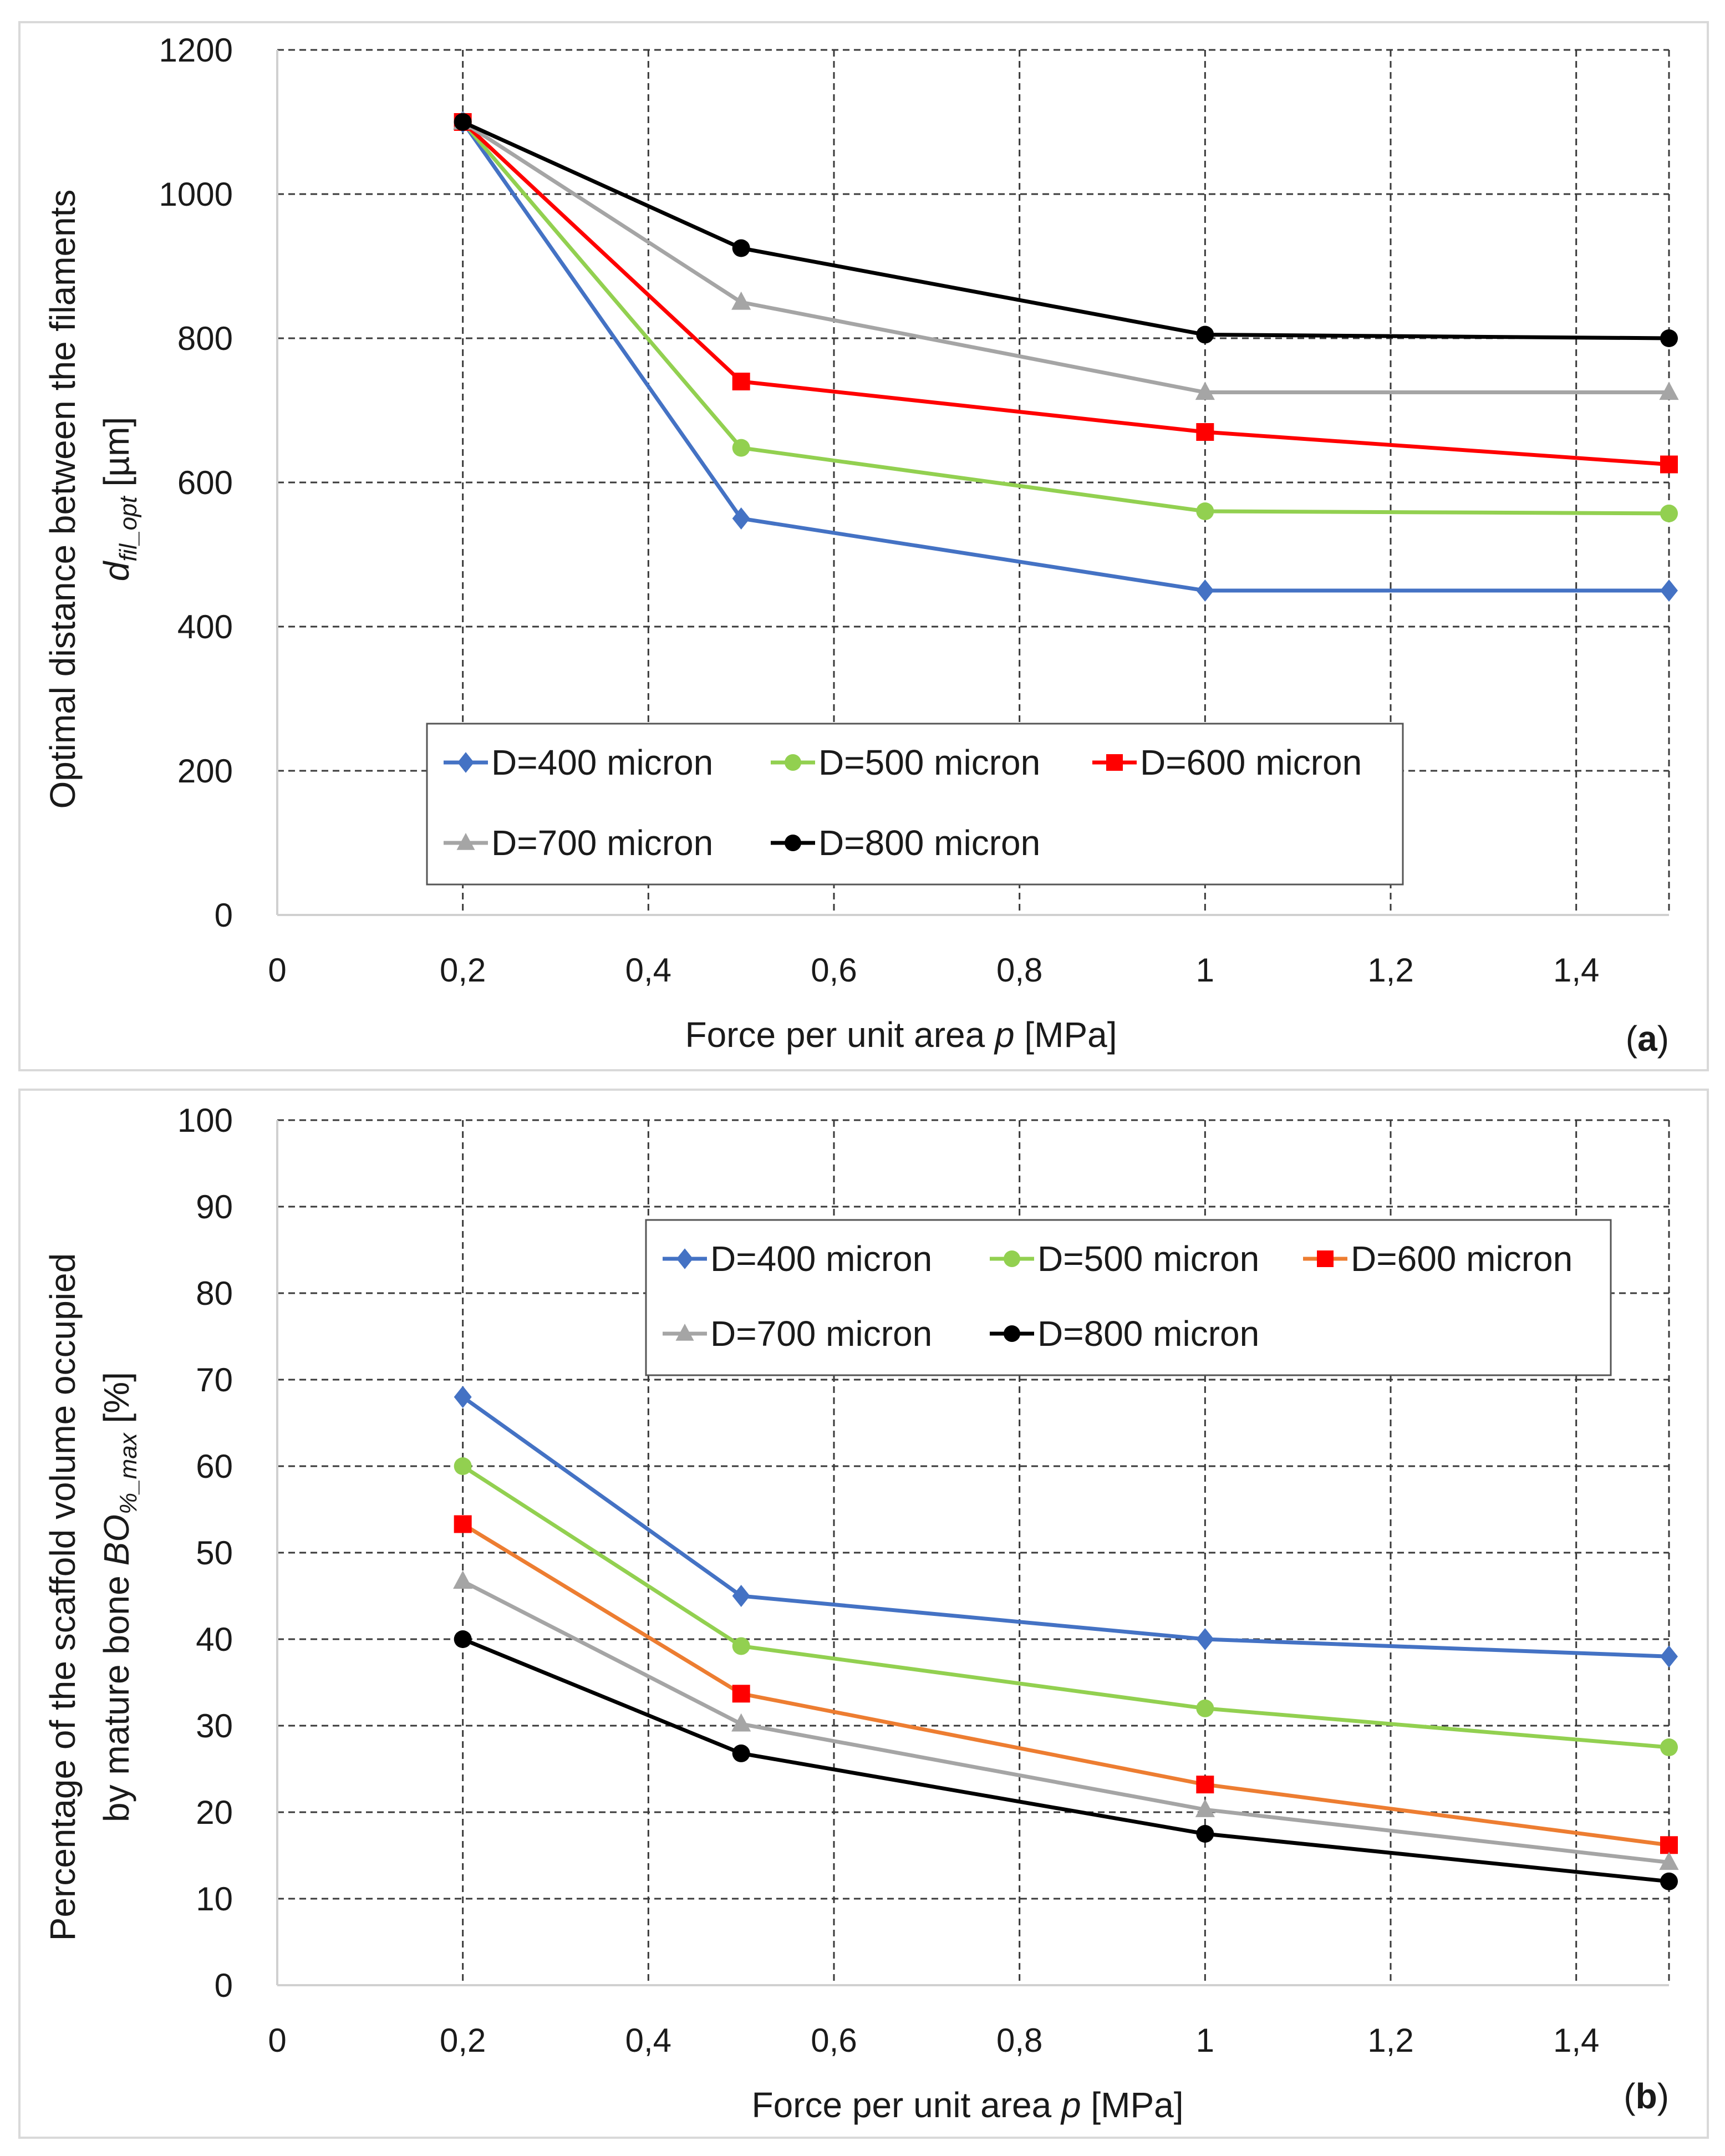 This screenshot has width=1725, height=2156. I want to click on y-tick-label: 60, so click(215, 1466).